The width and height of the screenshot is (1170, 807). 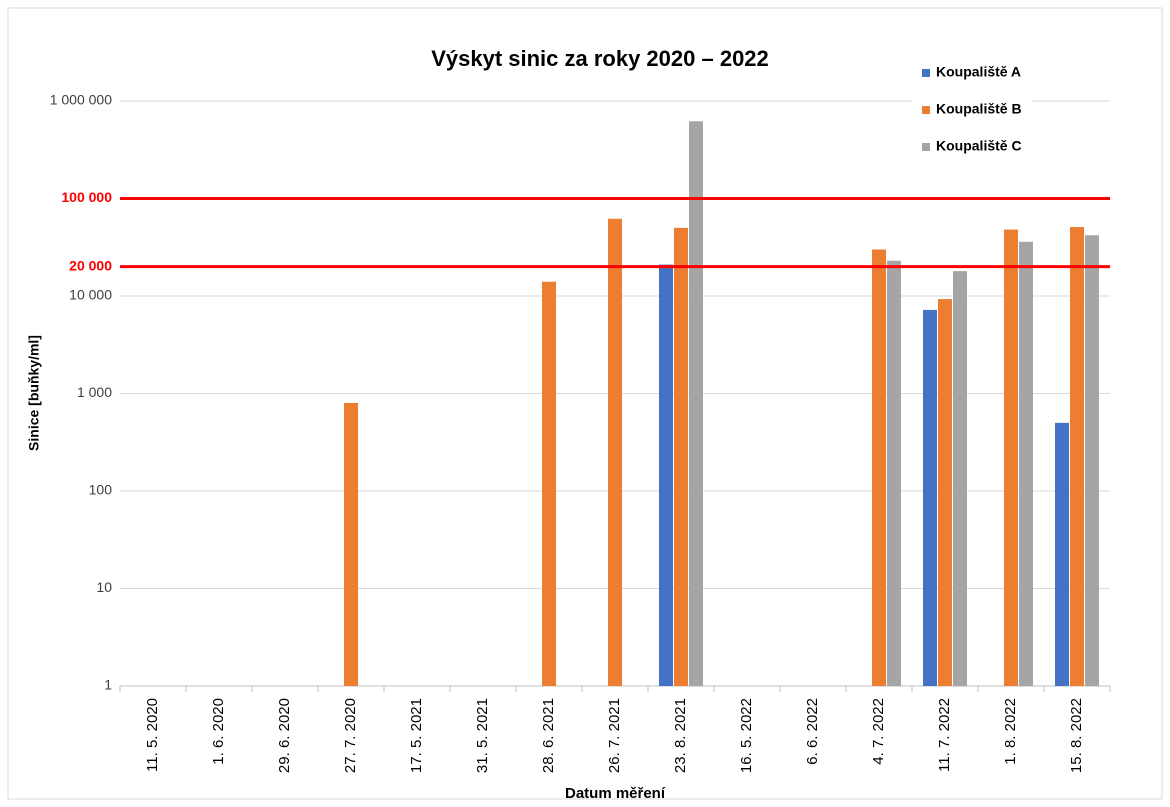 What do you see at coordinates (90, 265) in the screenshot?
I see `threshold-label: 20 000` at bounding box center [90, 265].